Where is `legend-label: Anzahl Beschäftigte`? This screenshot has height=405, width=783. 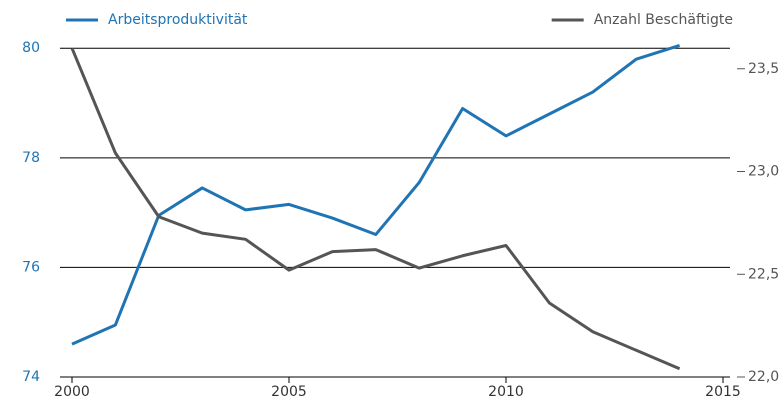 legend-label: Anzahl Beschäftigte is located at coordinates (663, 20).